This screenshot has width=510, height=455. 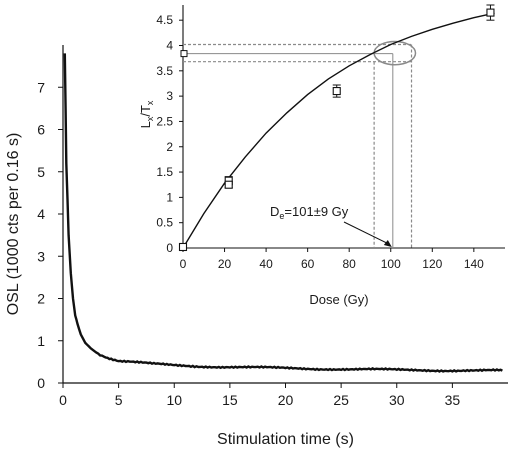 I want to click on main-x-ticks: 0 5 10 15 20 25 30 35, so click(x=259, y=395).